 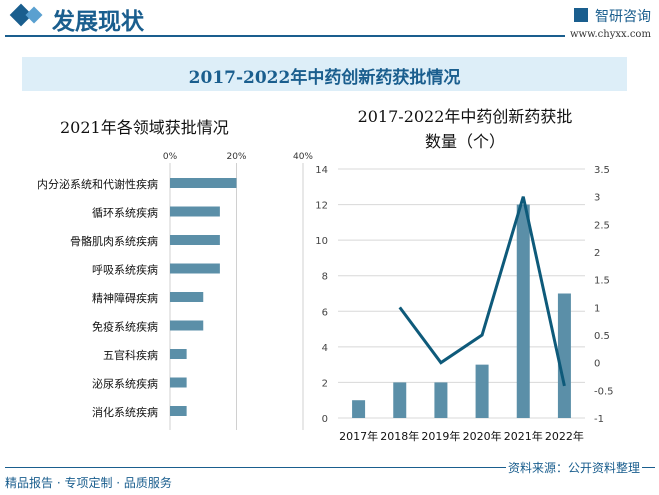 I want to click on source-note: 资料来源：公开资料整理, so click(x=574, y=467).